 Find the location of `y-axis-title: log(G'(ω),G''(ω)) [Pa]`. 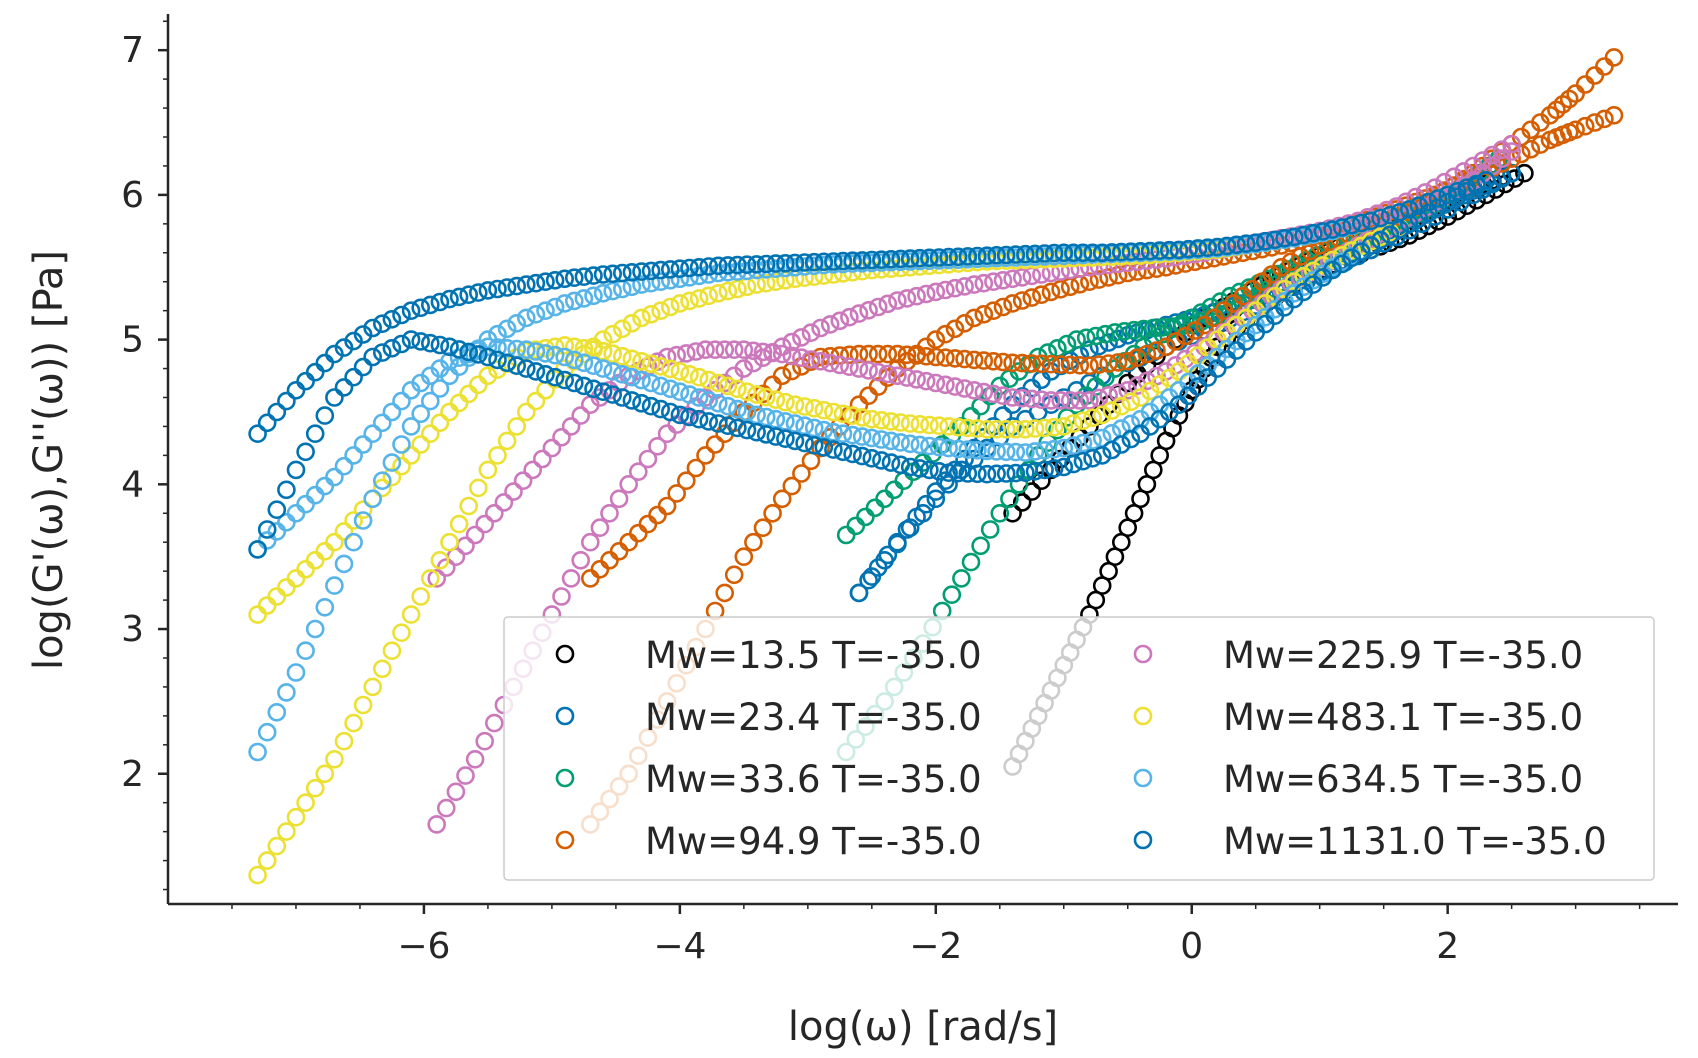

y-axis-title: log(G'(ω),G''(ω)) [Pa] is located at coordinates (49, 460).